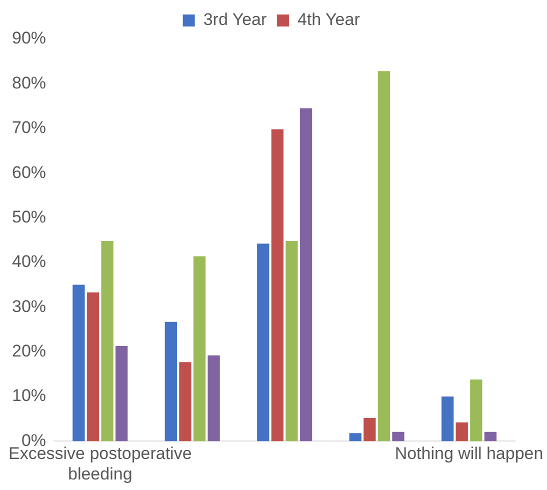 The height and width of the screenshot is (490, 547). Describe the element at coordinates (328, 20) in the screenshot. I see `legend-label: 4th Year` at that location.